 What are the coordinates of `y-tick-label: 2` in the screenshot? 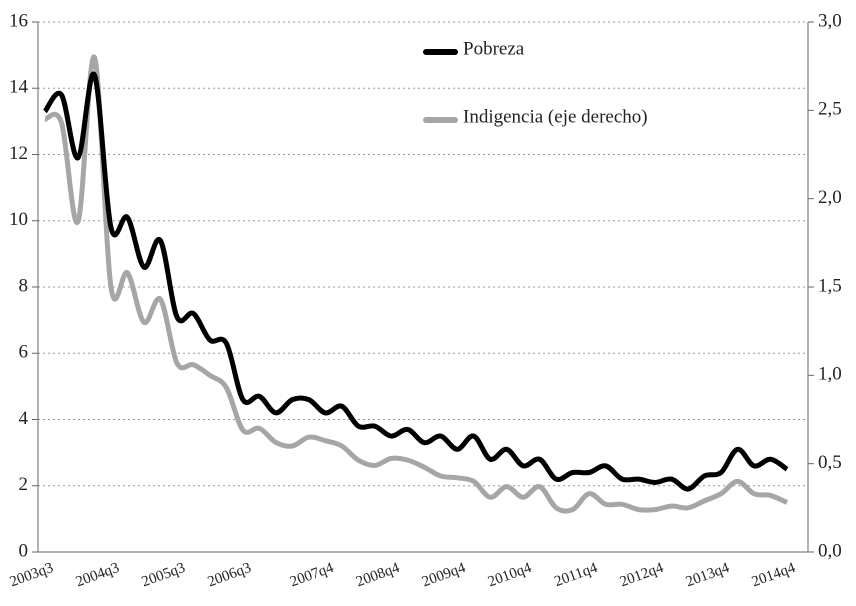 It's located at (24, 484).